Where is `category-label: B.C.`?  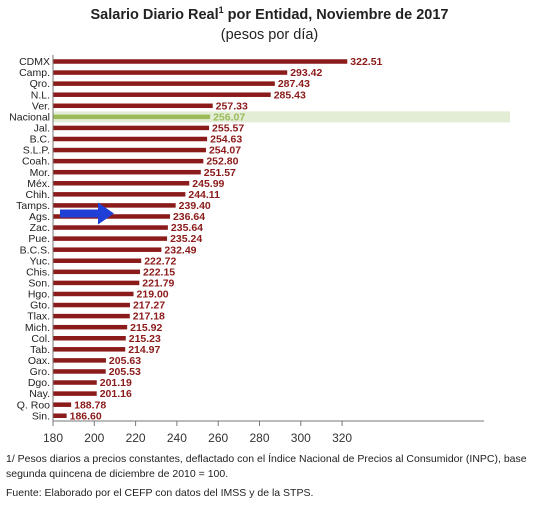
category-label: B.C. is located at coordinates (40, 140).